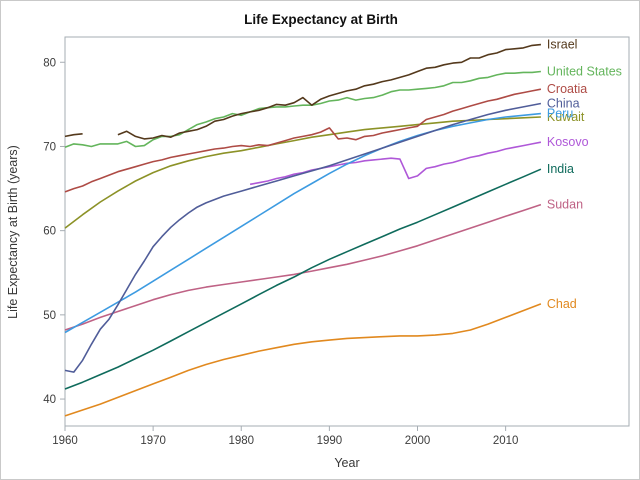 The height and width of the screenshot is (480, 640). I want to click on series-label-kuwait: Kuwait, so click(566, 117).